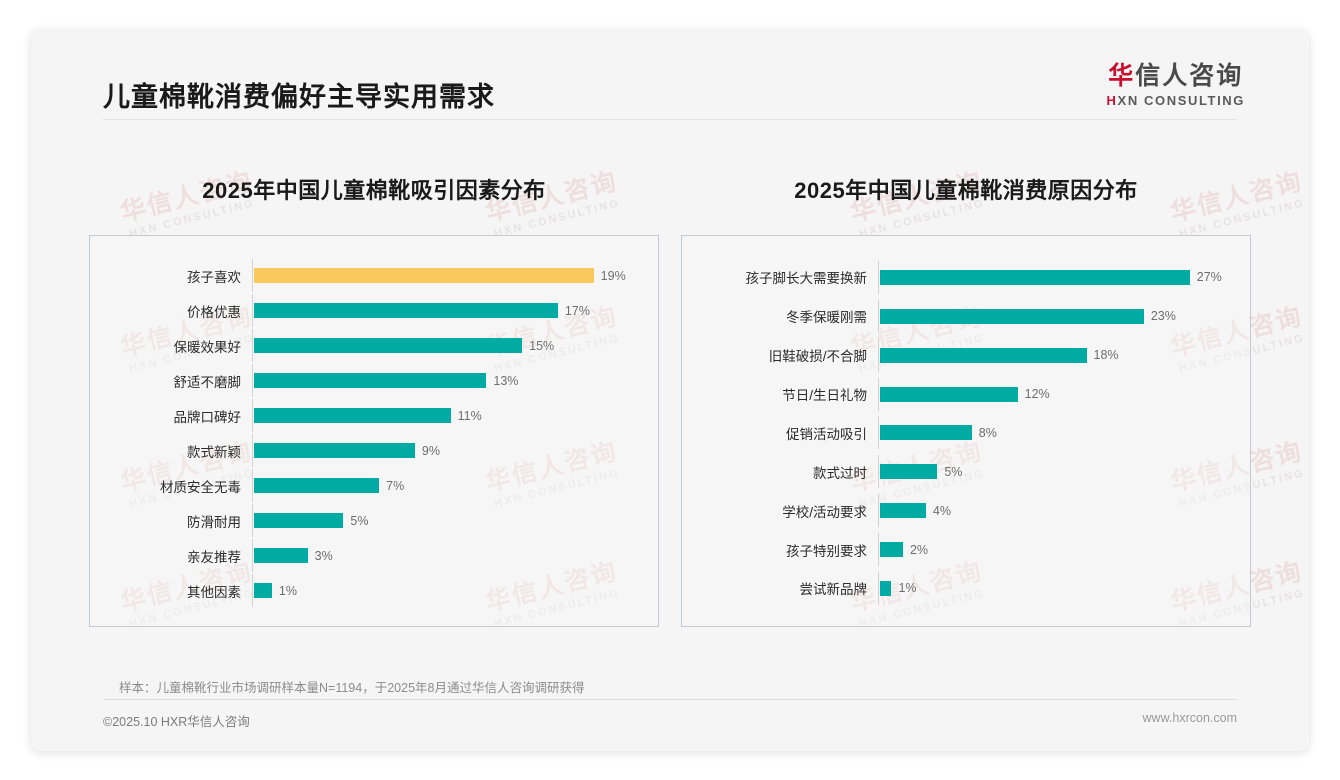 The width and height of the screenshot is (1340, 780). I want to click on bar-track: 8%, so click(1055, 433).